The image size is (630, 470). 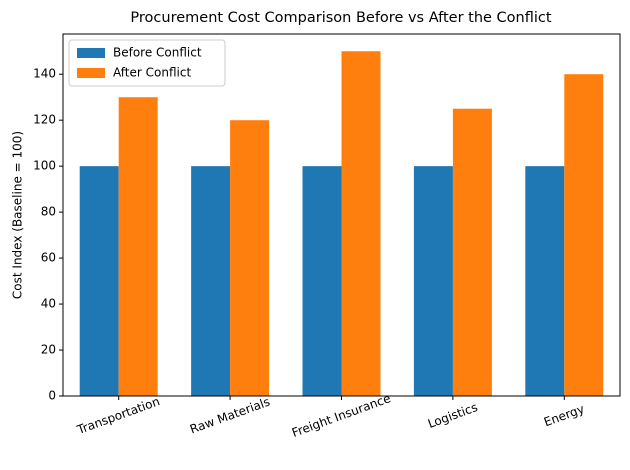 What do you see at coordinates (152, 73) in the screenshot?
I see `legend-label: After Conflict` at bounding box center [152, 73].